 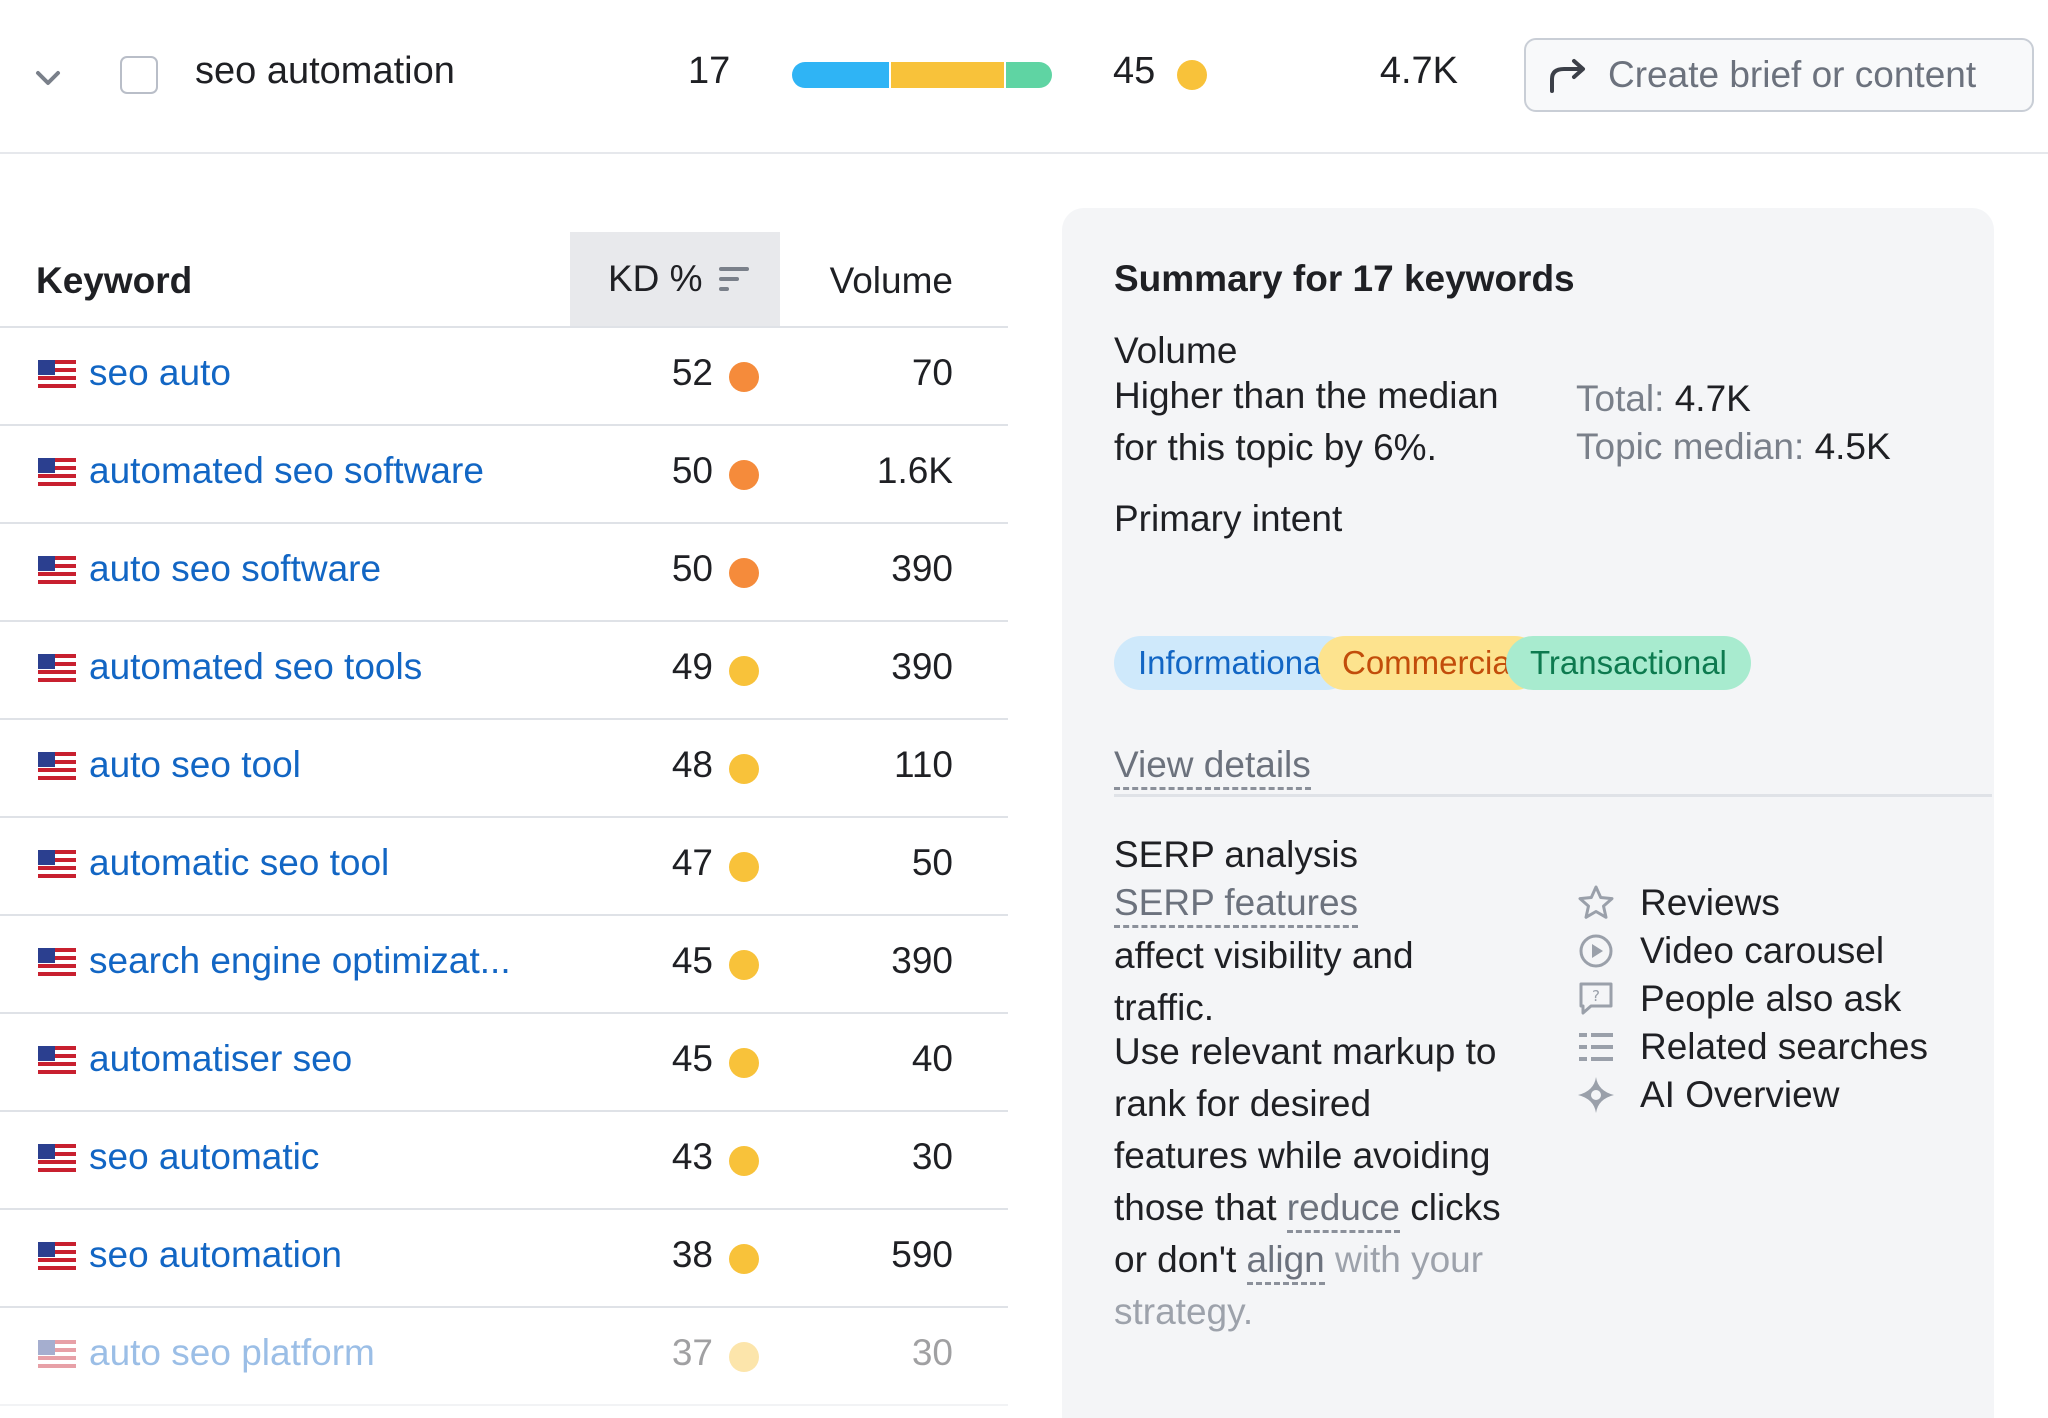 What do you see at coordinates (692, 372) in the screenshot?
I see `kd-value: 52` at bounding box center [692, 372].